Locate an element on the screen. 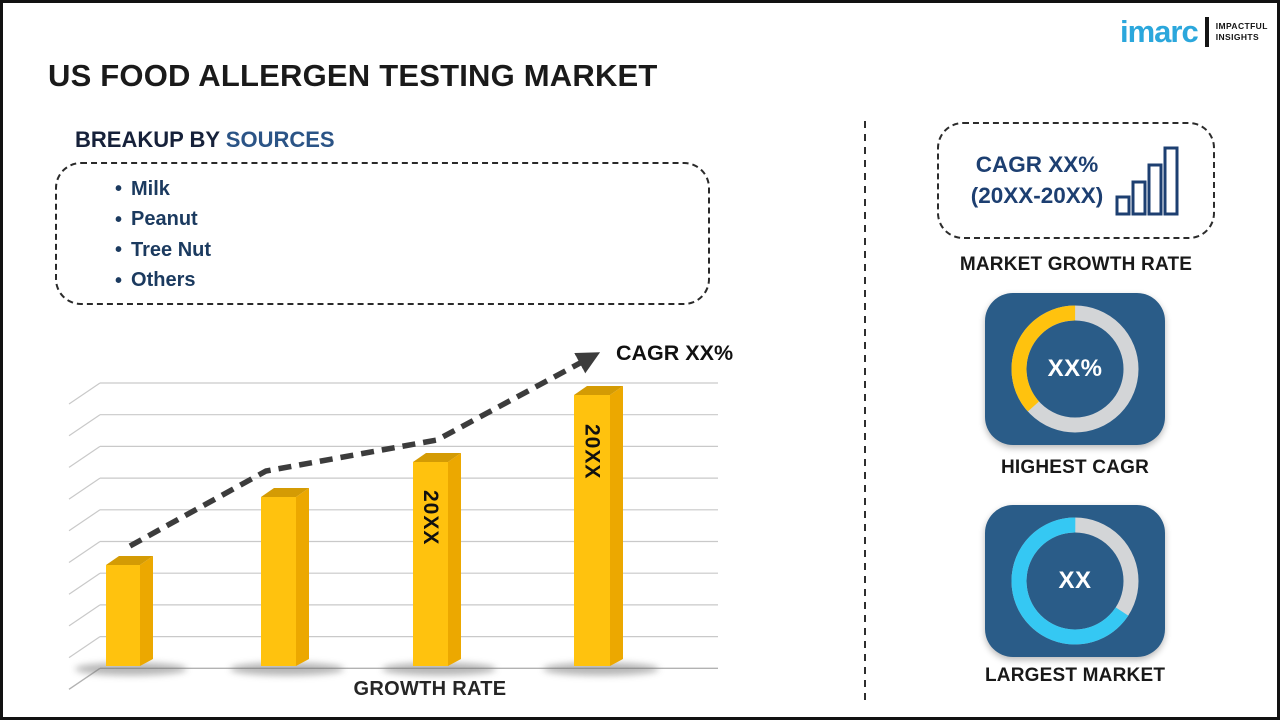  list-item-tree-nut: • Tree Nut is located at coordinates (411, 250).